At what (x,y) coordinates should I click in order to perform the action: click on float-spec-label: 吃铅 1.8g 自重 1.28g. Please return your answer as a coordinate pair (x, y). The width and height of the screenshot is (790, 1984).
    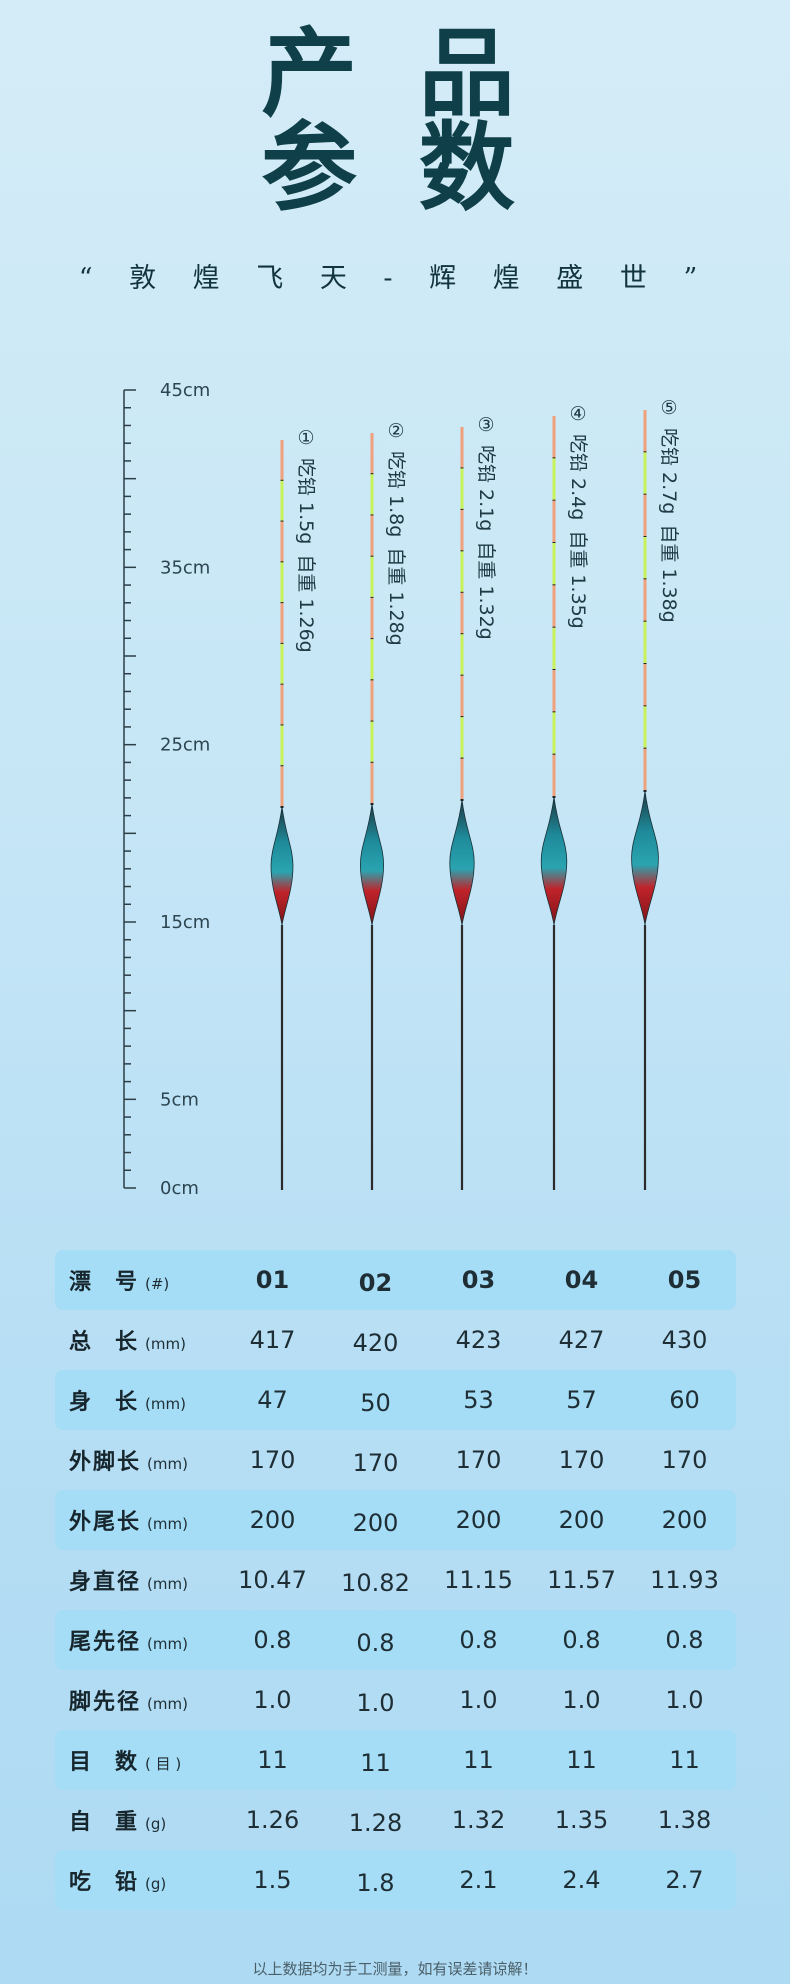
    Looking at the image, I should click on (396, 548).